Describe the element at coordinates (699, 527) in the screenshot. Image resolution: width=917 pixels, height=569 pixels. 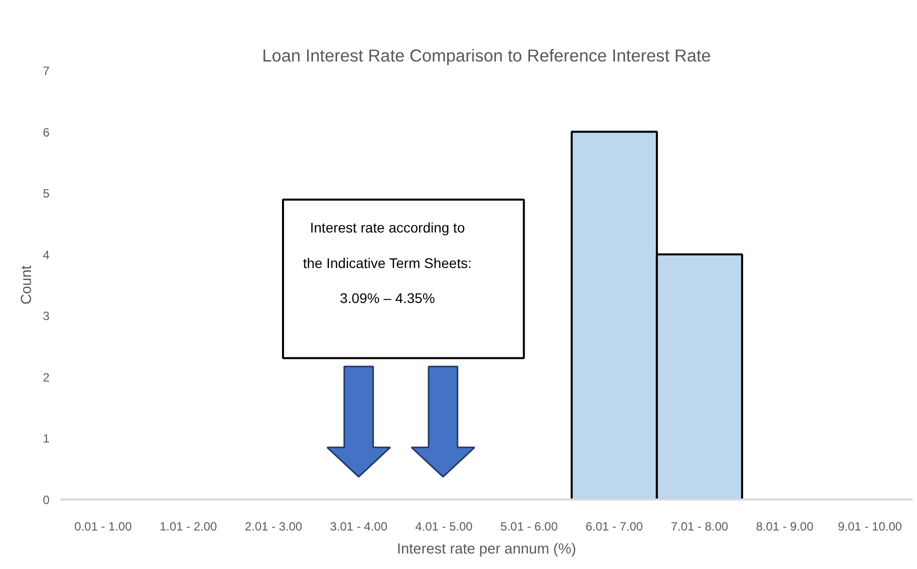
I see `x-tick-label: 7.01 - 8.00` at that location.